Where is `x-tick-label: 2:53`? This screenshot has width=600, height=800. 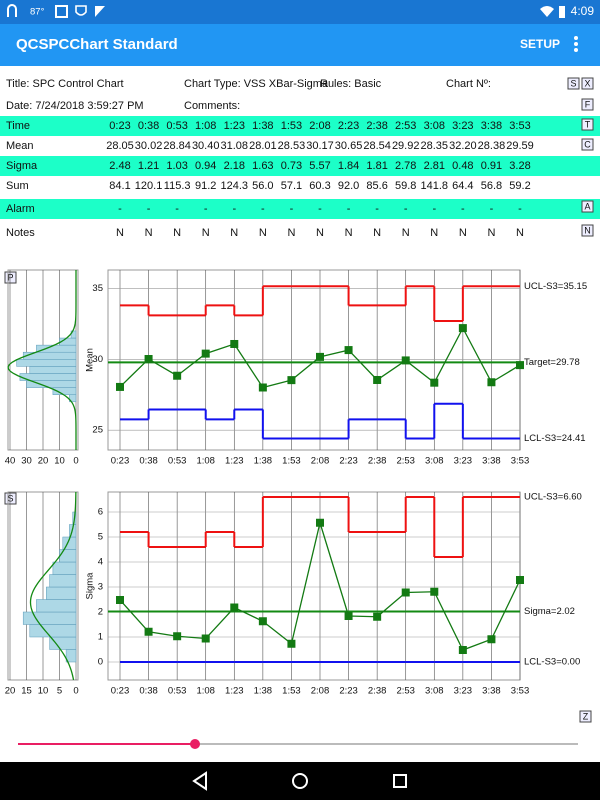
x-tick-label: 2:53 is located at coordinates (405, 461).